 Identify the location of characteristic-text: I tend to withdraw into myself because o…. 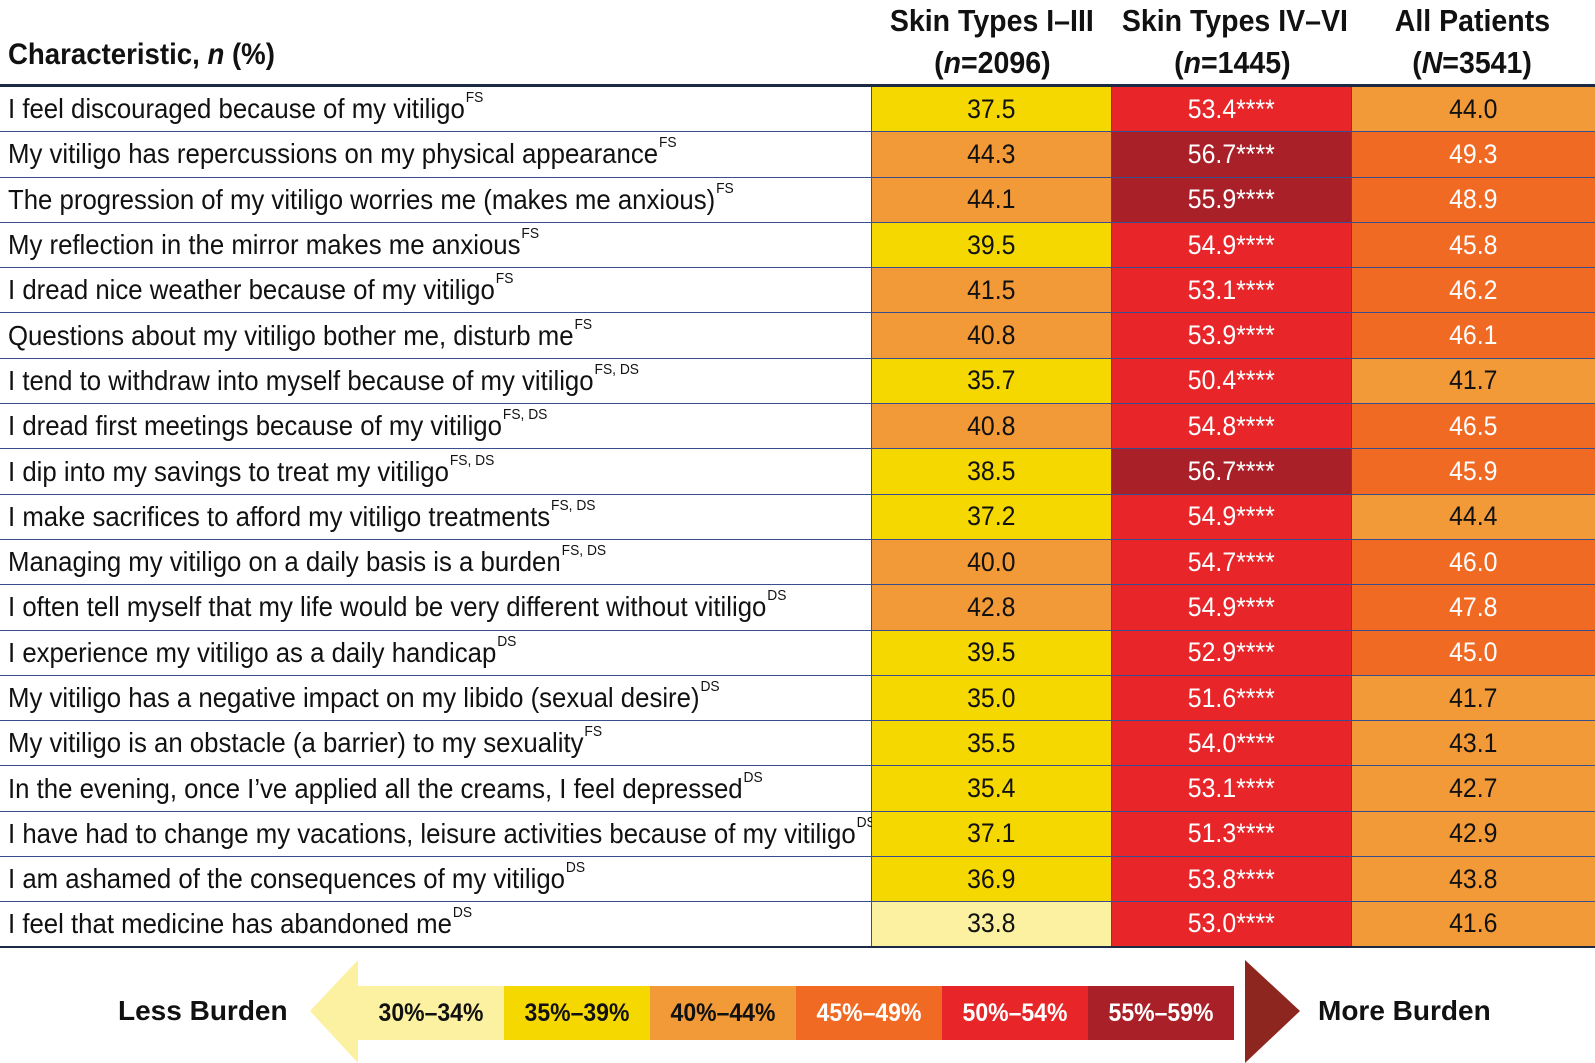
(301, 380).